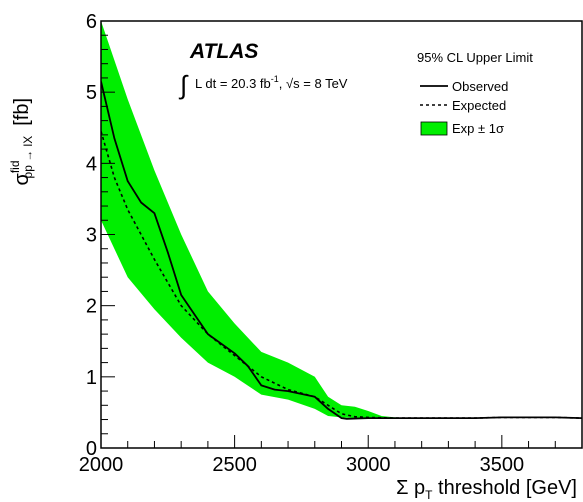 The image size is (583, 502). What do you see at coordinates (478, 128) in the screenshot?
I see `legend-band-label: Exp ± 1σ` at bounding box center [478, 128].